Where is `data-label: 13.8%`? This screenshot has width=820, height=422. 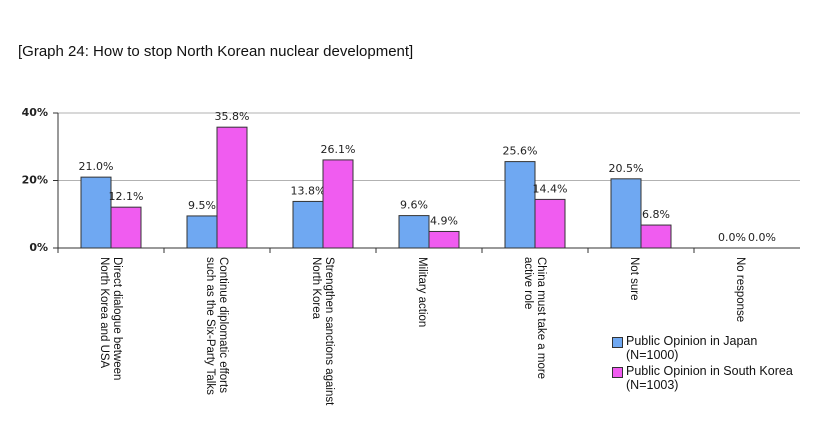 data-label: 13.8% is located at coordinates (308, 190).